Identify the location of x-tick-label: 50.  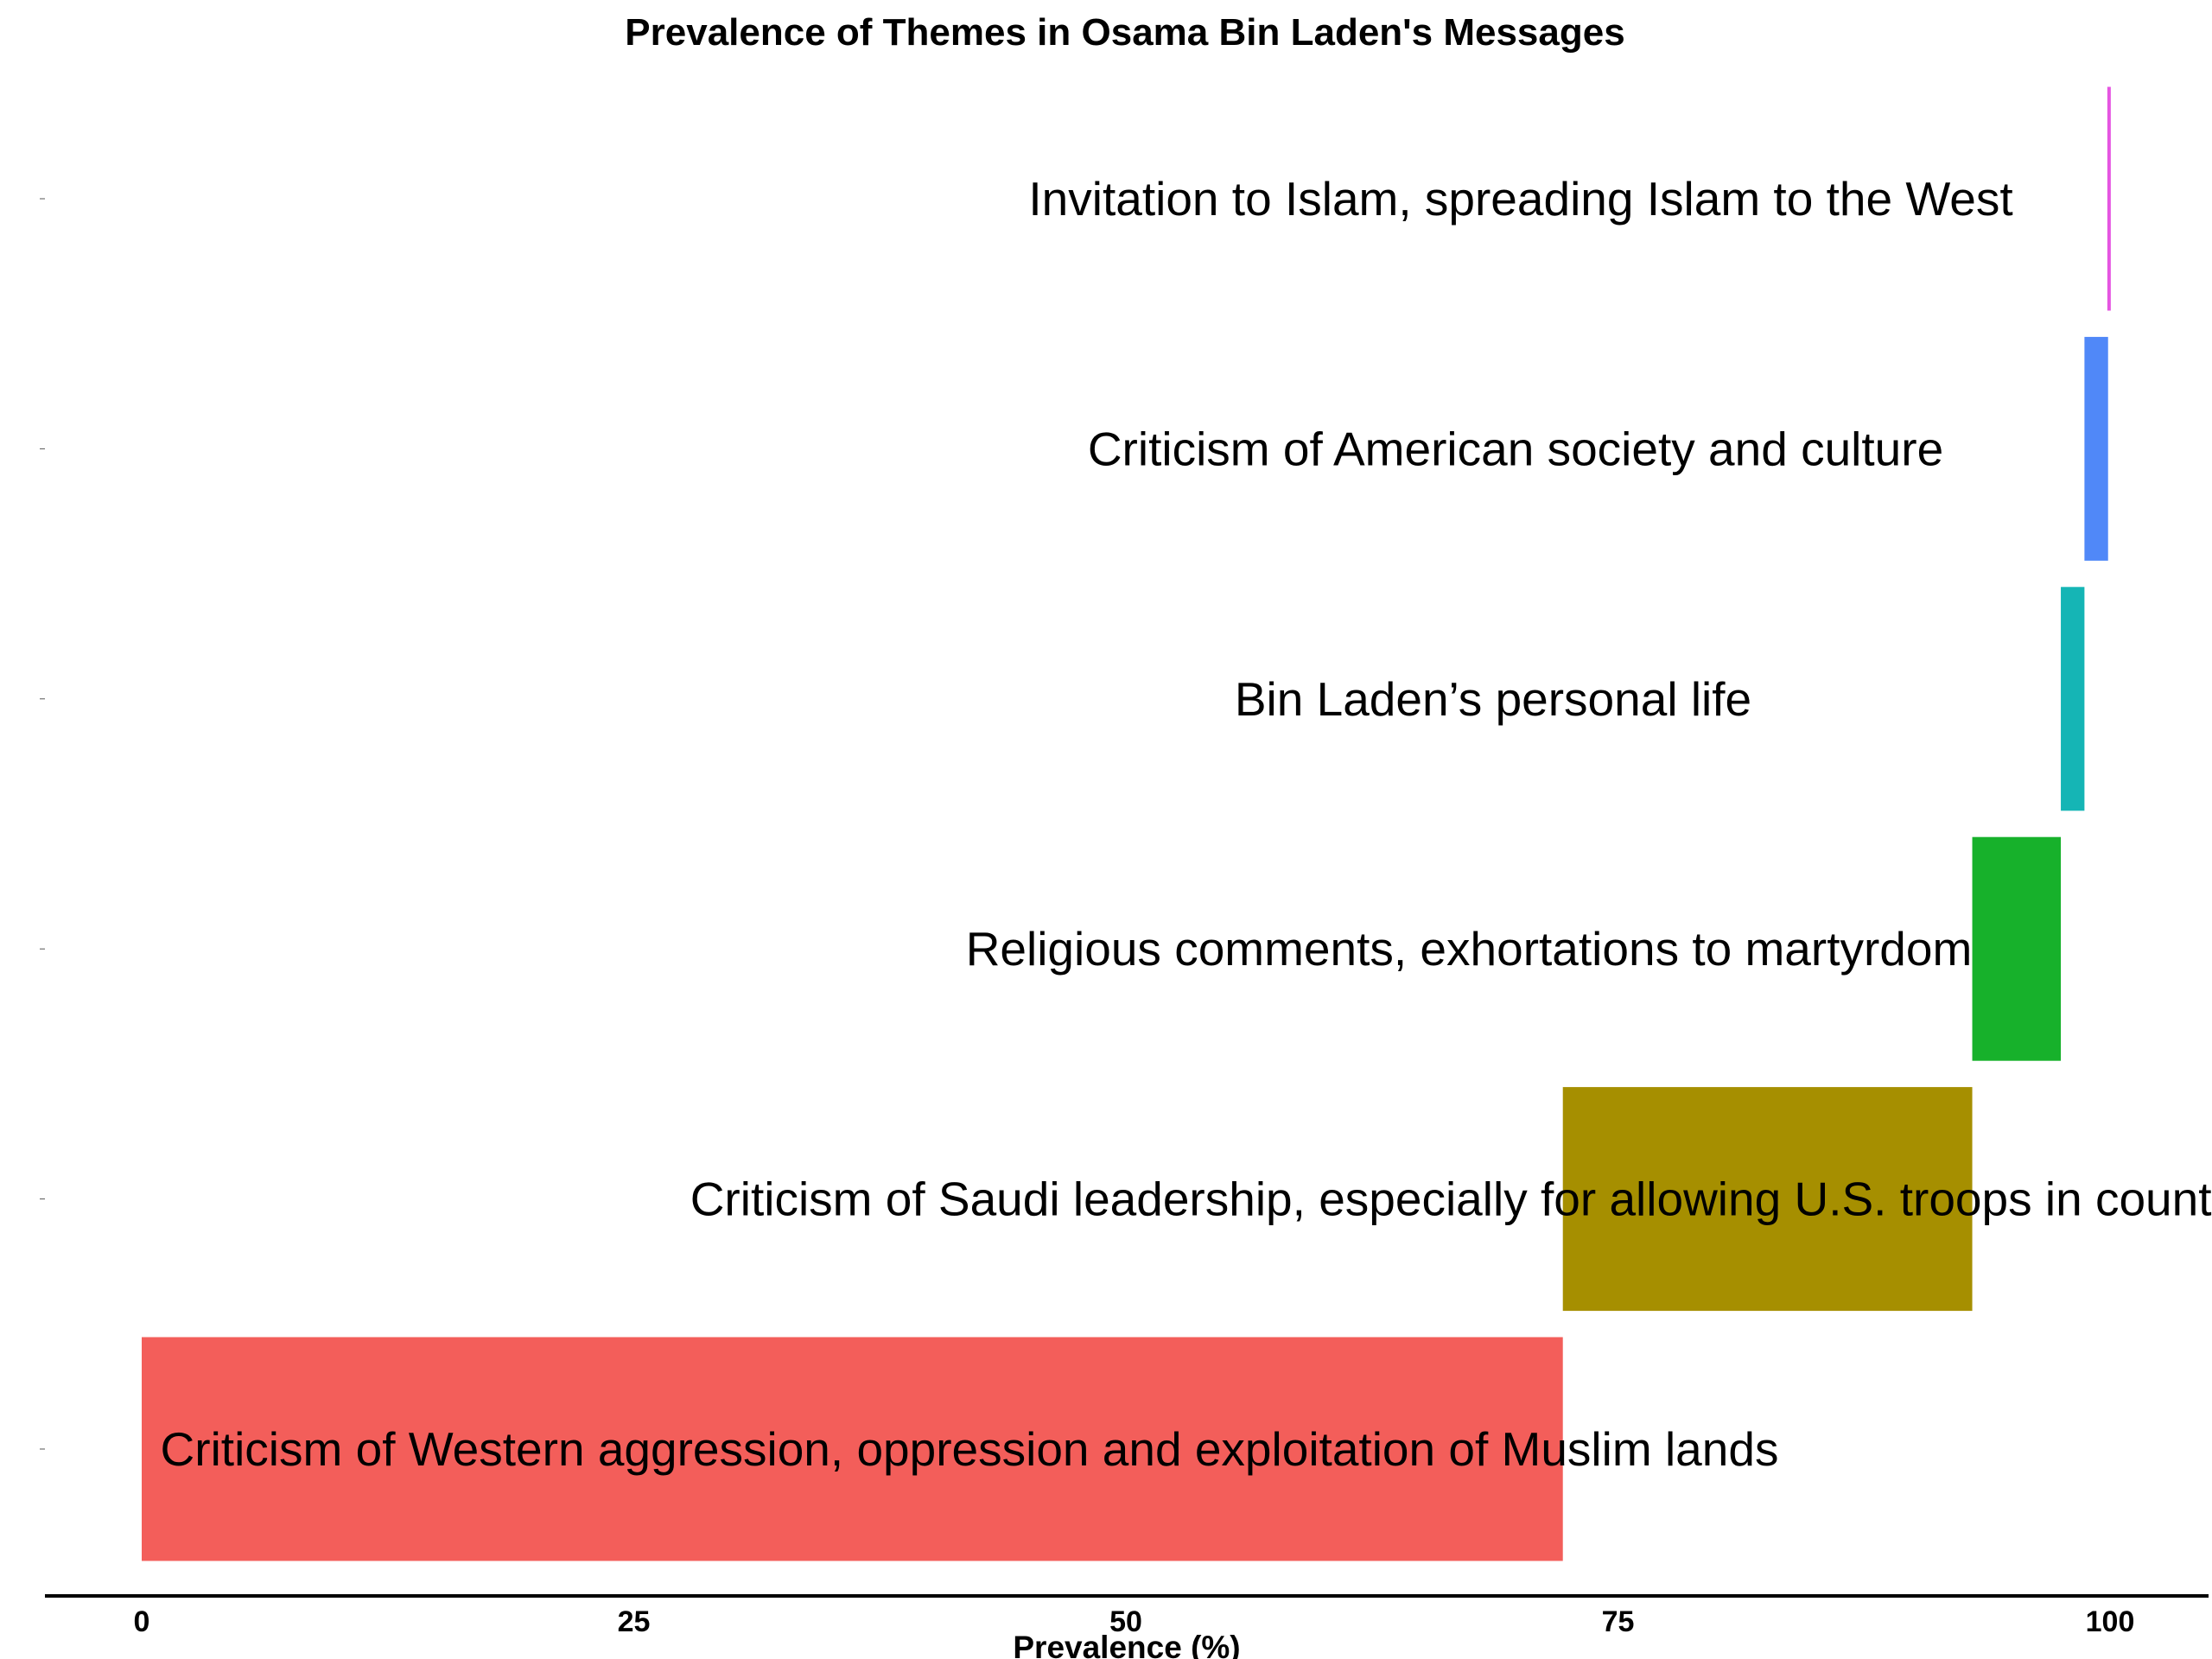
(1125, 1621).